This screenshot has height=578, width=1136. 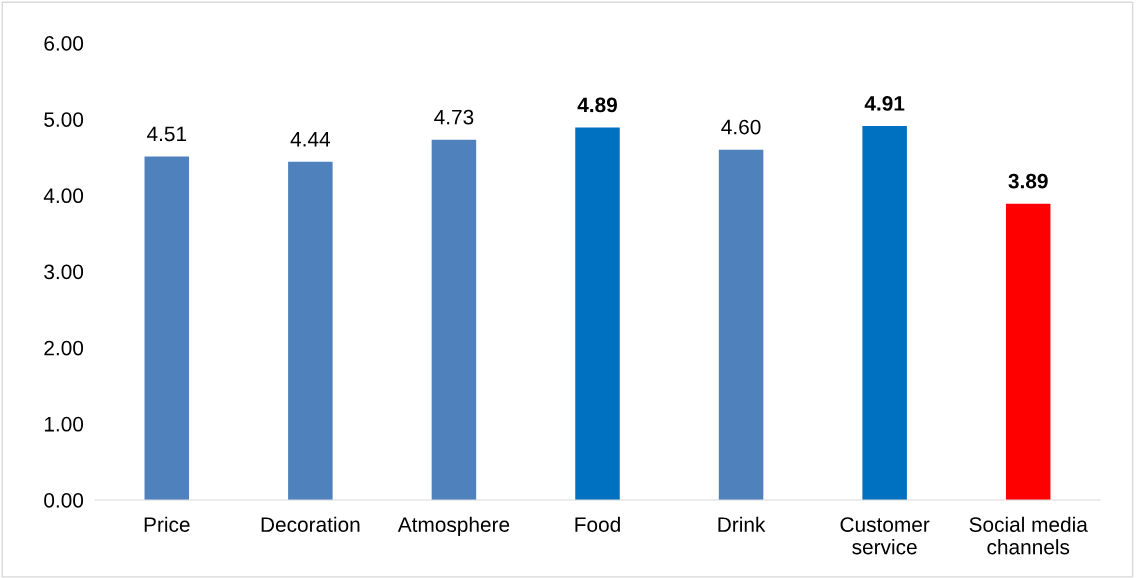 What do you see at coordinates (64, 119) in the screenshot?
I see `y-tick-label: 5.00` at bounding box center [64, 119].